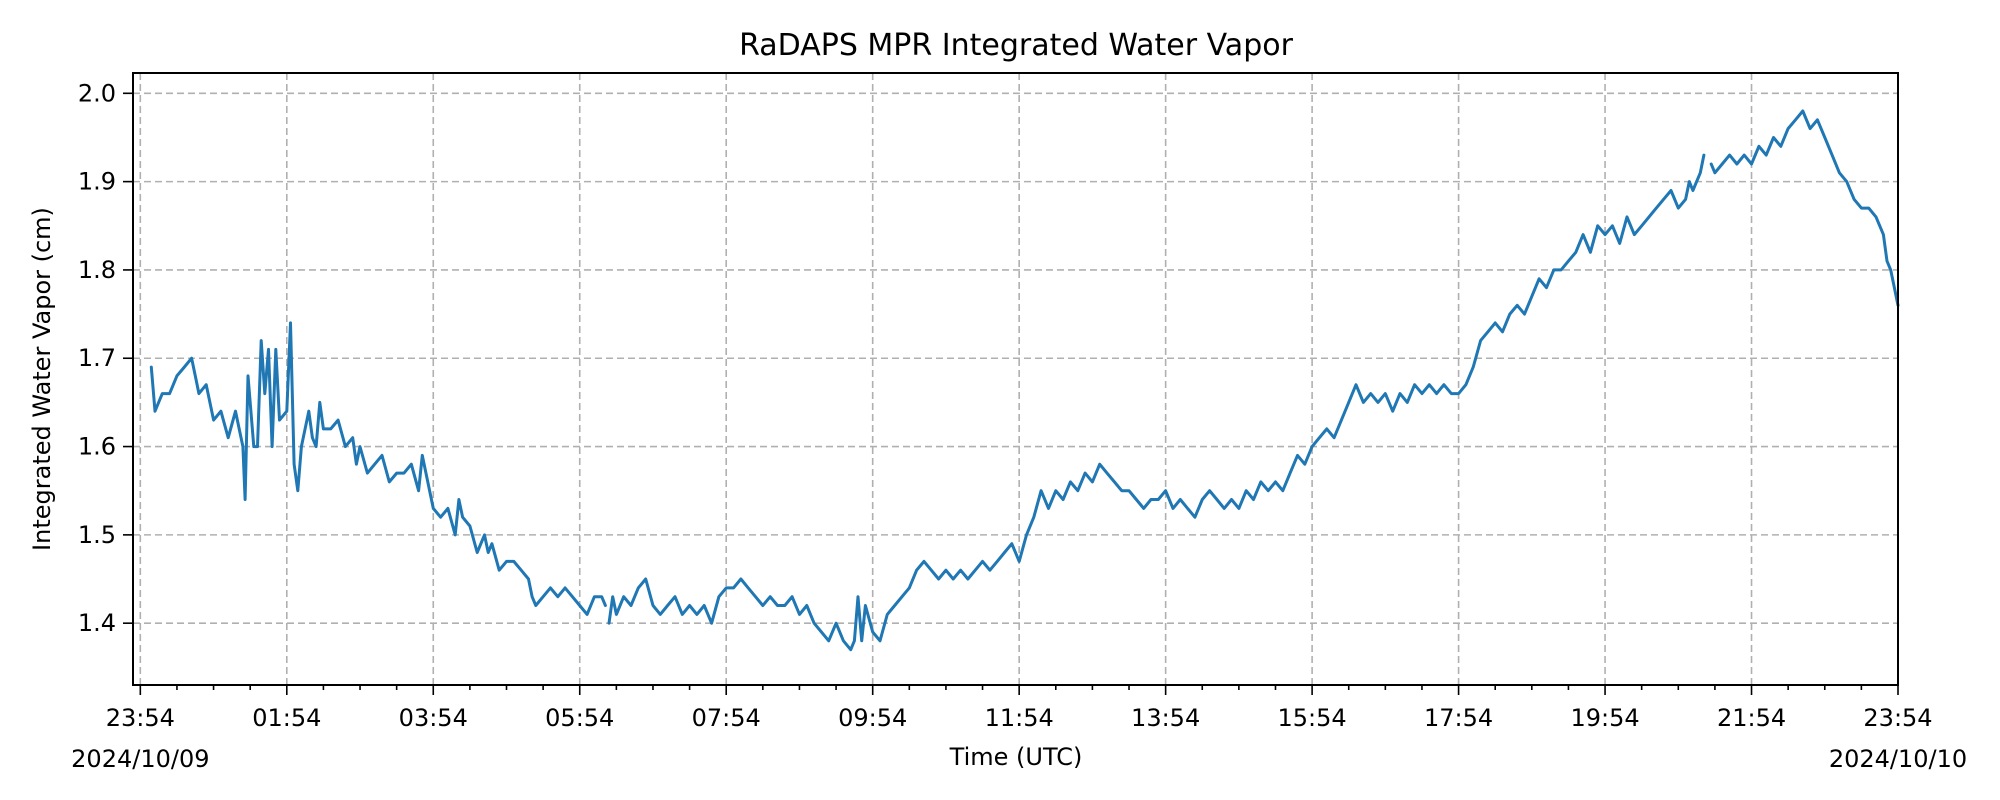 This screenshot has height=800, width=2000. Describe the element at coordinates (97, 93) in the screenshot. I see `y-tick-label: 2.0` at that location.